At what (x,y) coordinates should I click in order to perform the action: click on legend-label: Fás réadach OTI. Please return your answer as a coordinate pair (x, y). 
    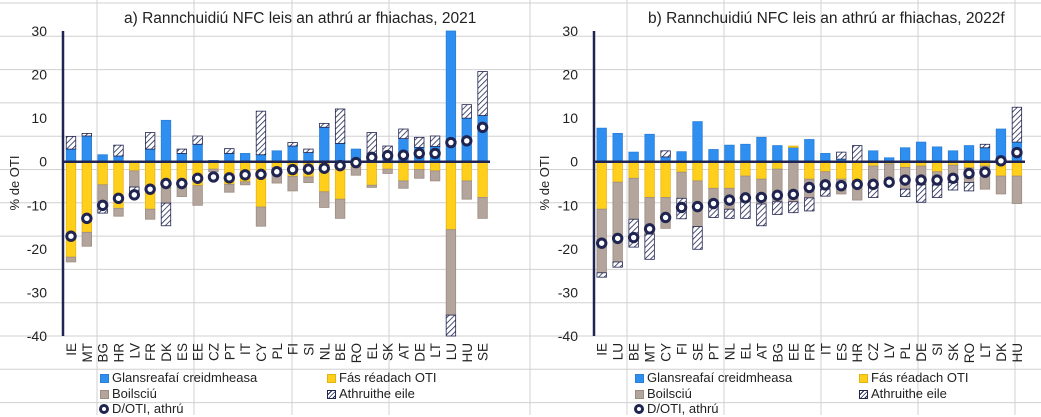
    Looking at the image, I should click on (920, 377).